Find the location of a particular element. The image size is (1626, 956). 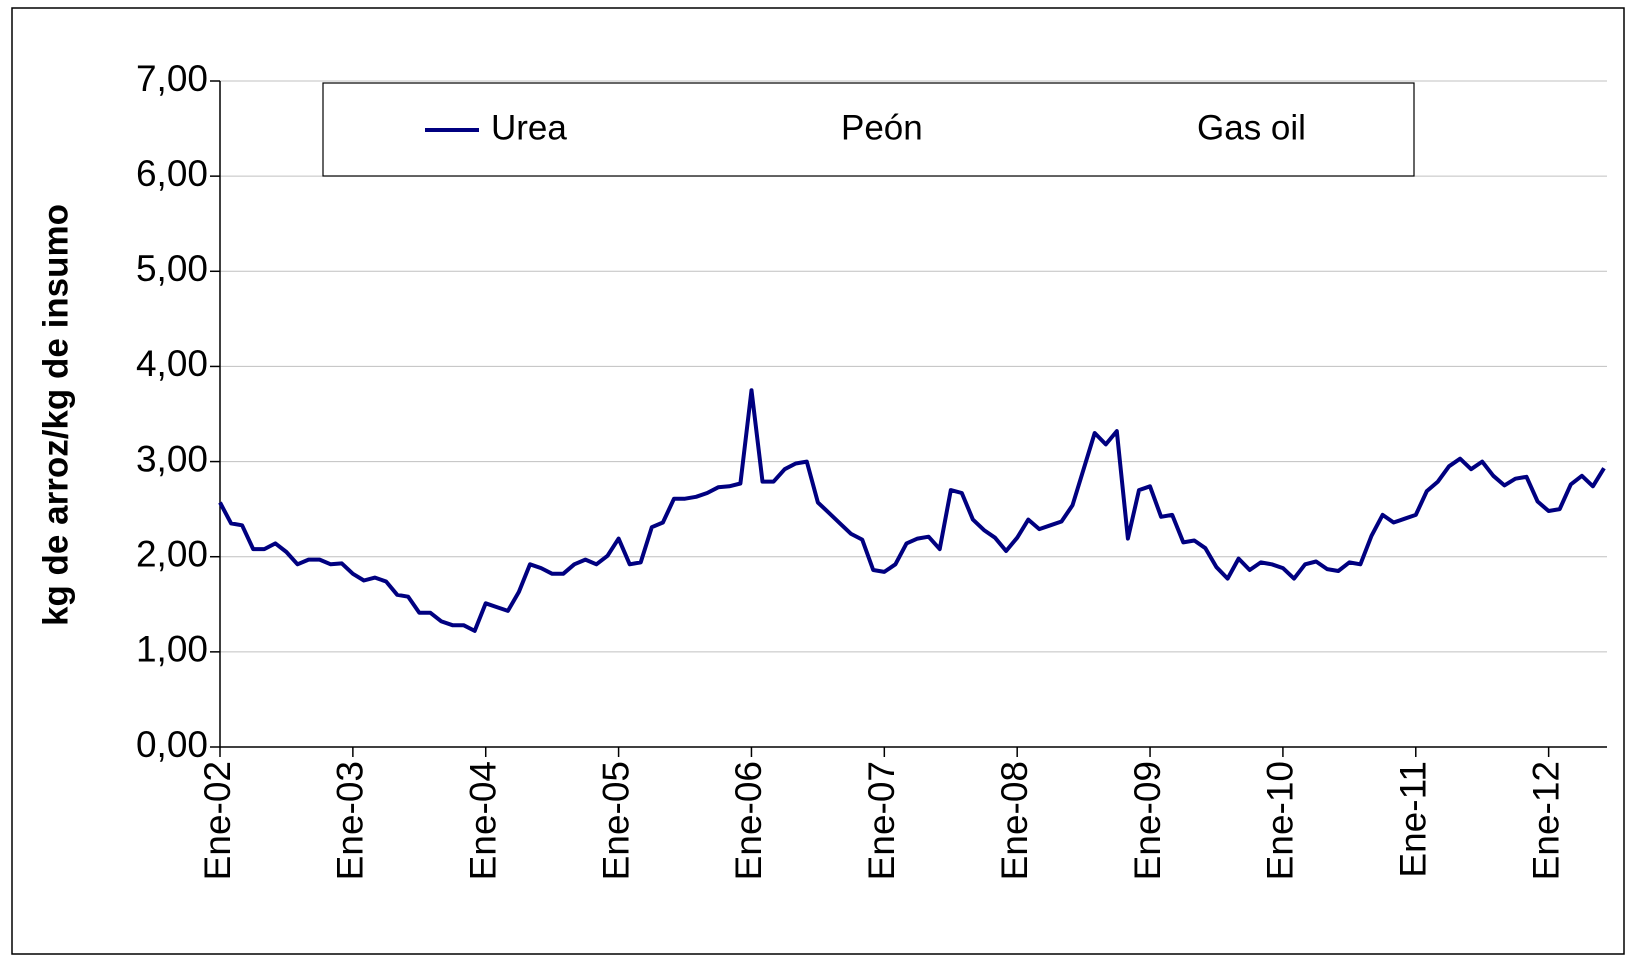

y-tick-label: 4,00 is located at coordinates (172, 363).